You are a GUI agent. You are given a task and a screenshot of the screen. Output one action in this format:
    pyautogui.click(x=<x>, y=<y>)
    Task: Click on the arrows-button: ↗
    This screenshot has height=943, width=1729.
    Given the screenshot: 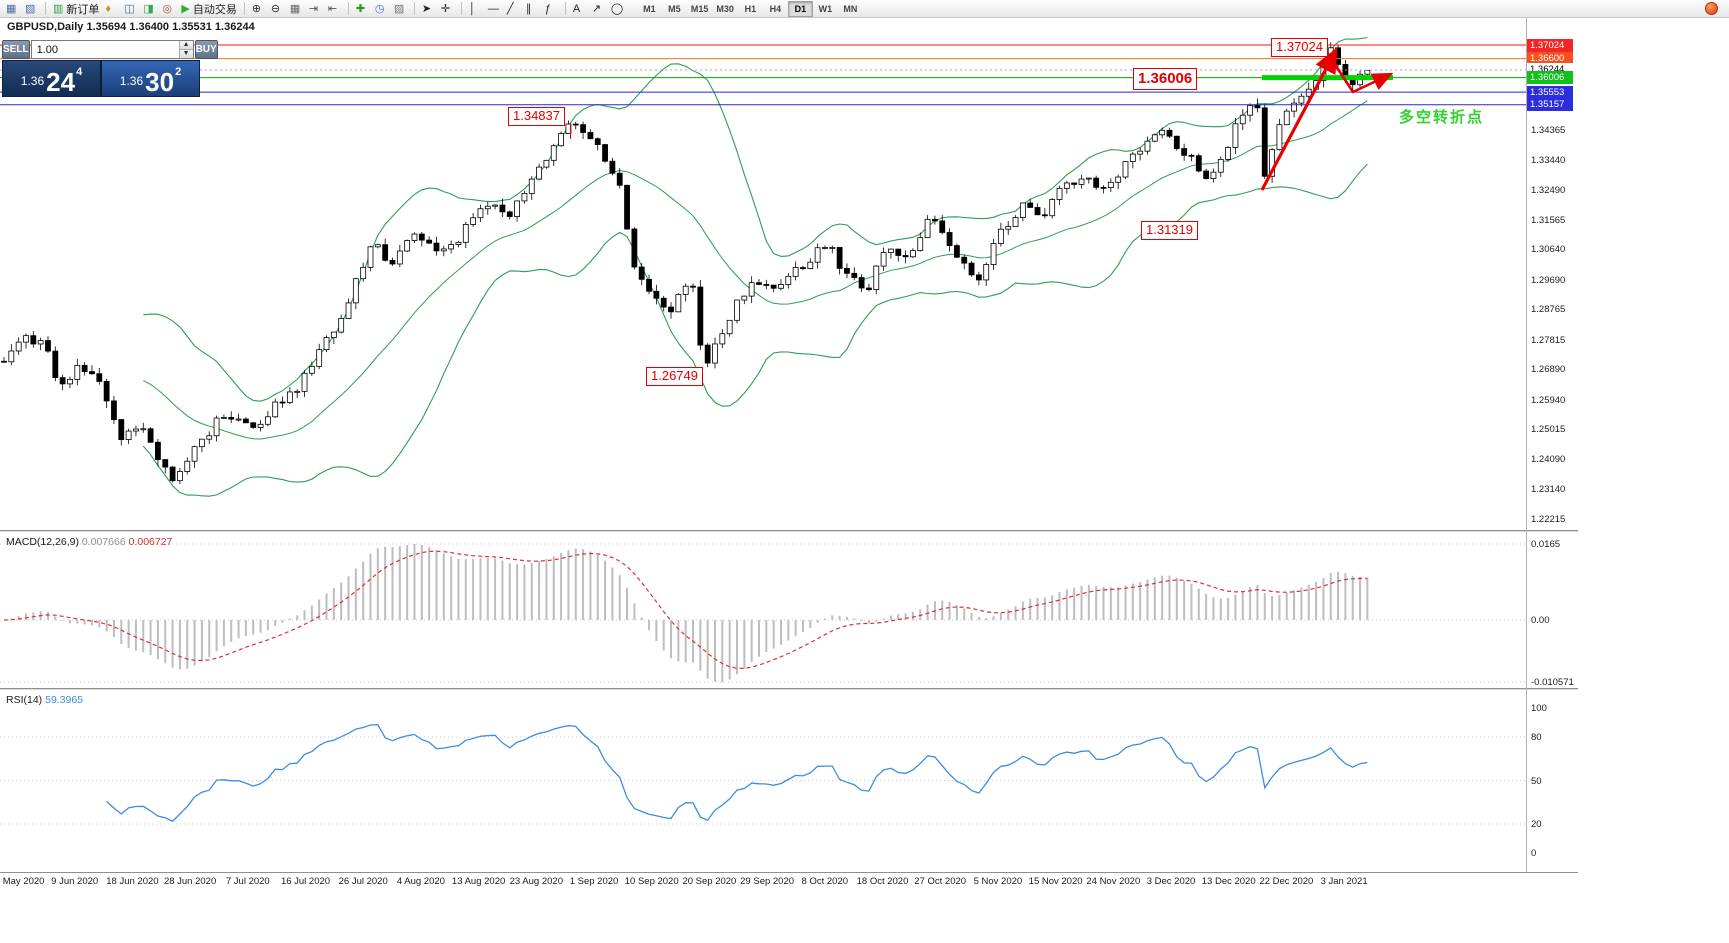 What is the action you would take?
    pyautogui.click(x=598, y=9)
    